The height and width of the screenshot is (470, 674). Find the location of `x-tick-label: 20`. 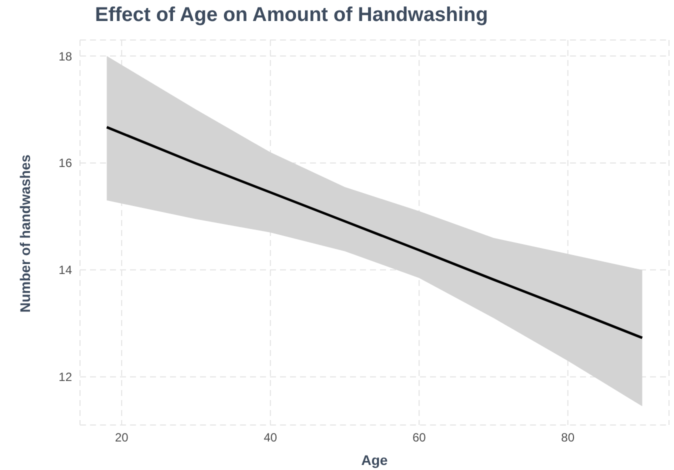

x-tick-label: 20 is located at coordinates (121, 437).